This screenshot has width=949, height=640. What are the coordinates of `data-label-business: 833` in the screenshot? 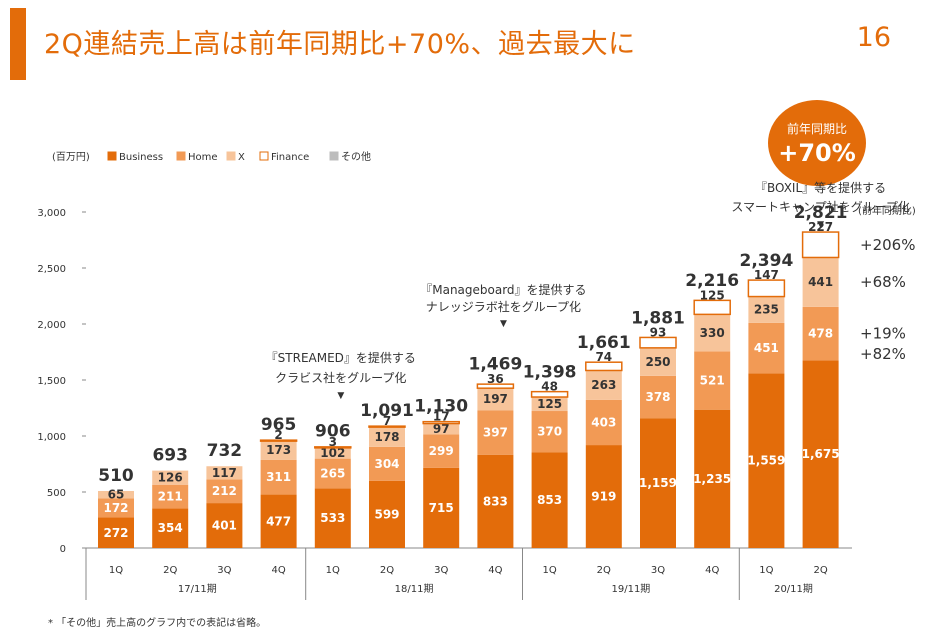 It's located at (495, 501).